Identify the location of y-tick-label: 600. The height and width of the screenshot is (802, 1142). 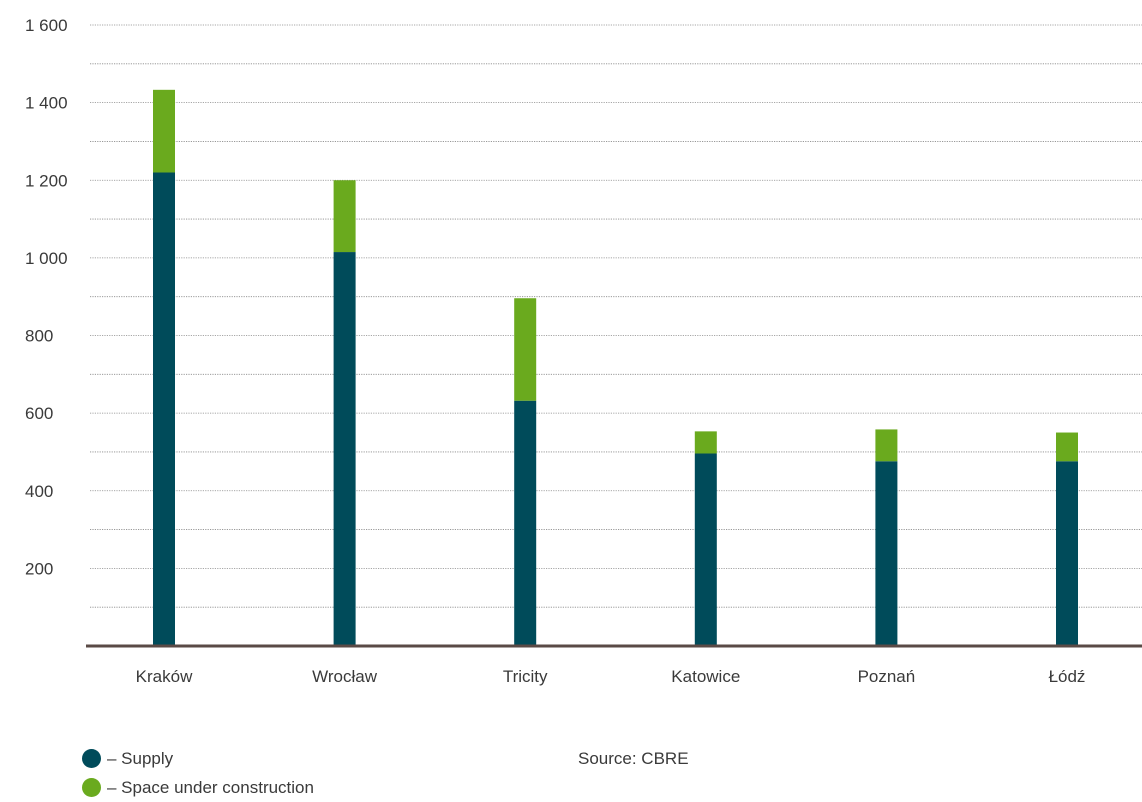
(39, 413).